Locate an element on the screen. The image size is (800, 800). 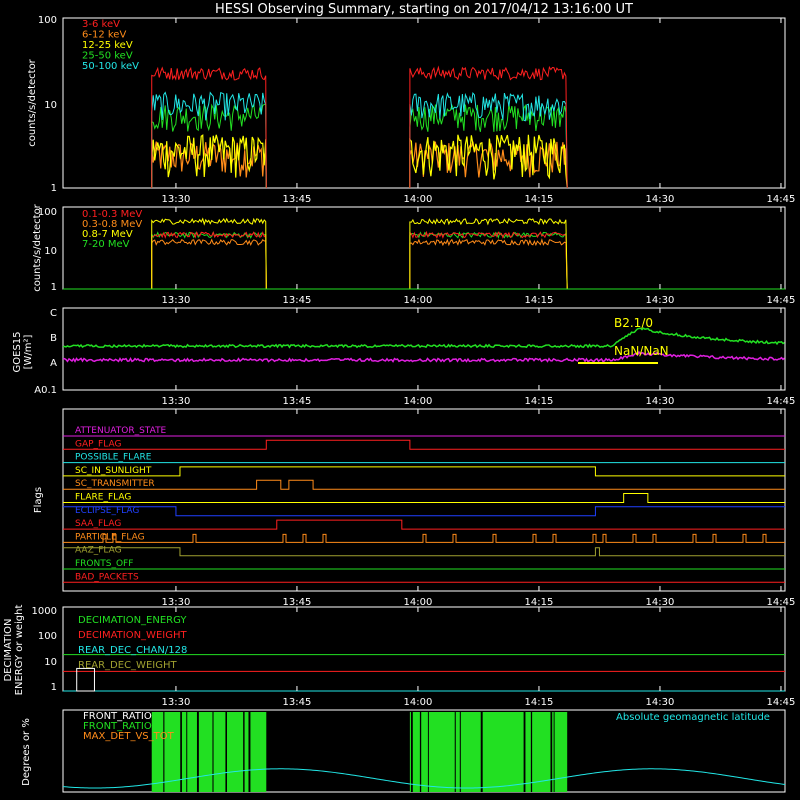
flag-label: ATTENUATOR_STATE is located at coordinates (121, 431).